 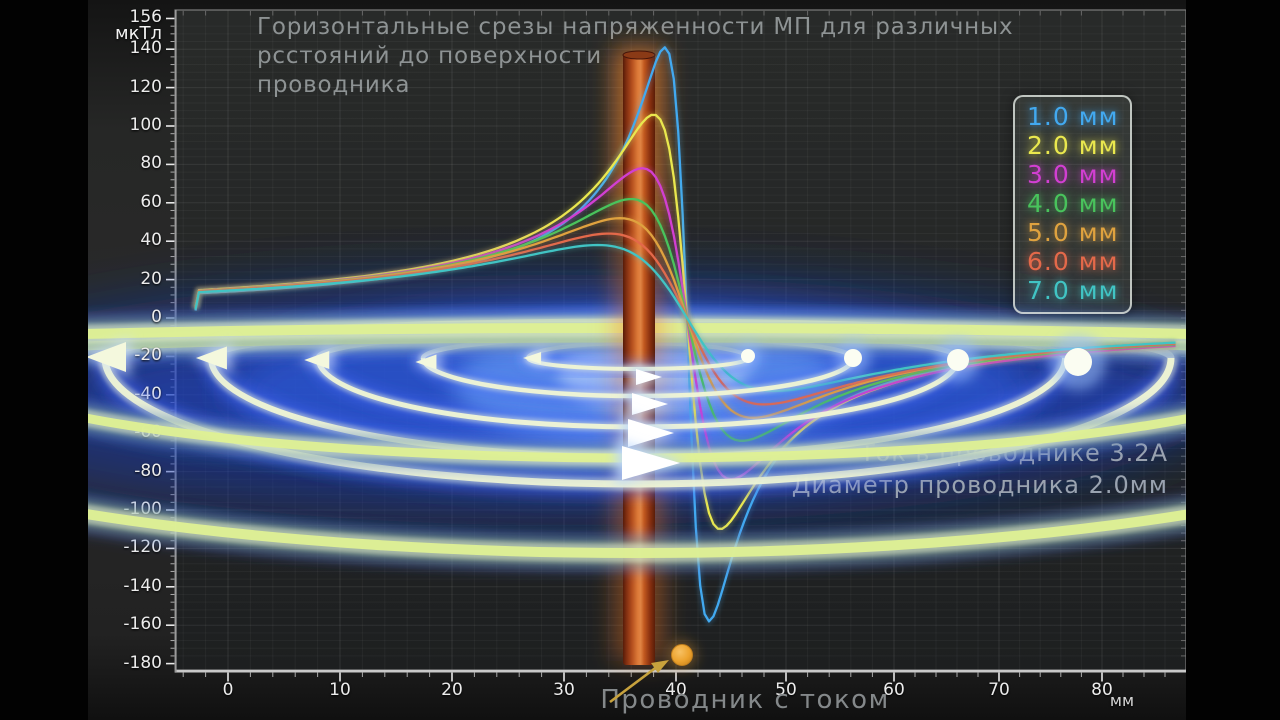 What do you see at coordinates (1013, 453) in the screenshot?
I see `info-current-label: Ток в проводнике 3.2А` at bounding box center [1013, 453].